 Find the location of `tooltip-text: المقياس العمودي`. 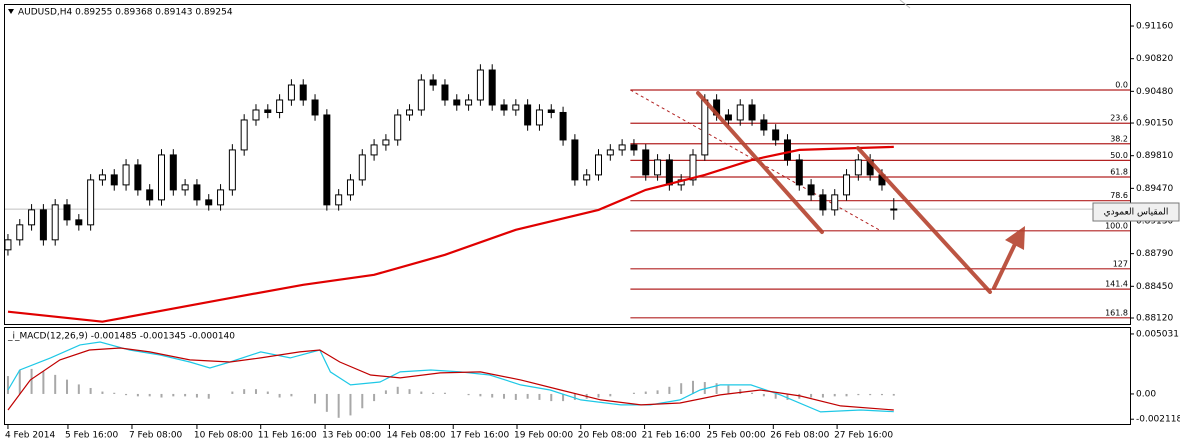

tooltip-text: المقياس العمودي is located at coordinates (1136, 213).